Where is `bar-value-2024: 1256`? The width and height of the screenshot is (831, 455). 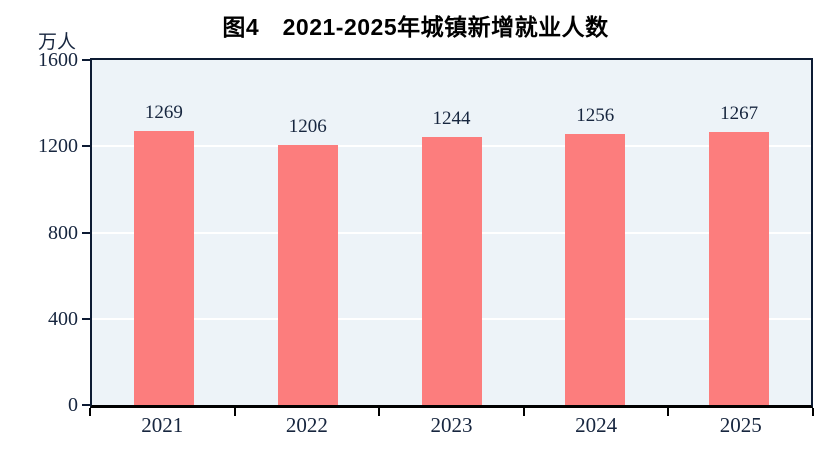 bar-value-2024: 1256 is located at coordinates (595, 116).